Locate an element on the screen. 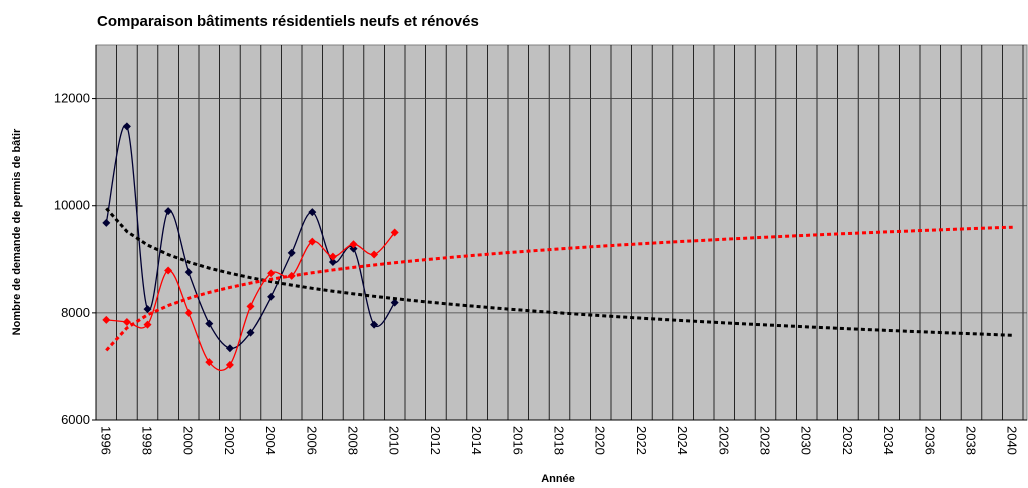 This screenshot has width=1028, height=488. x-tick-label: 2016 is located at coordinates (517, 440).